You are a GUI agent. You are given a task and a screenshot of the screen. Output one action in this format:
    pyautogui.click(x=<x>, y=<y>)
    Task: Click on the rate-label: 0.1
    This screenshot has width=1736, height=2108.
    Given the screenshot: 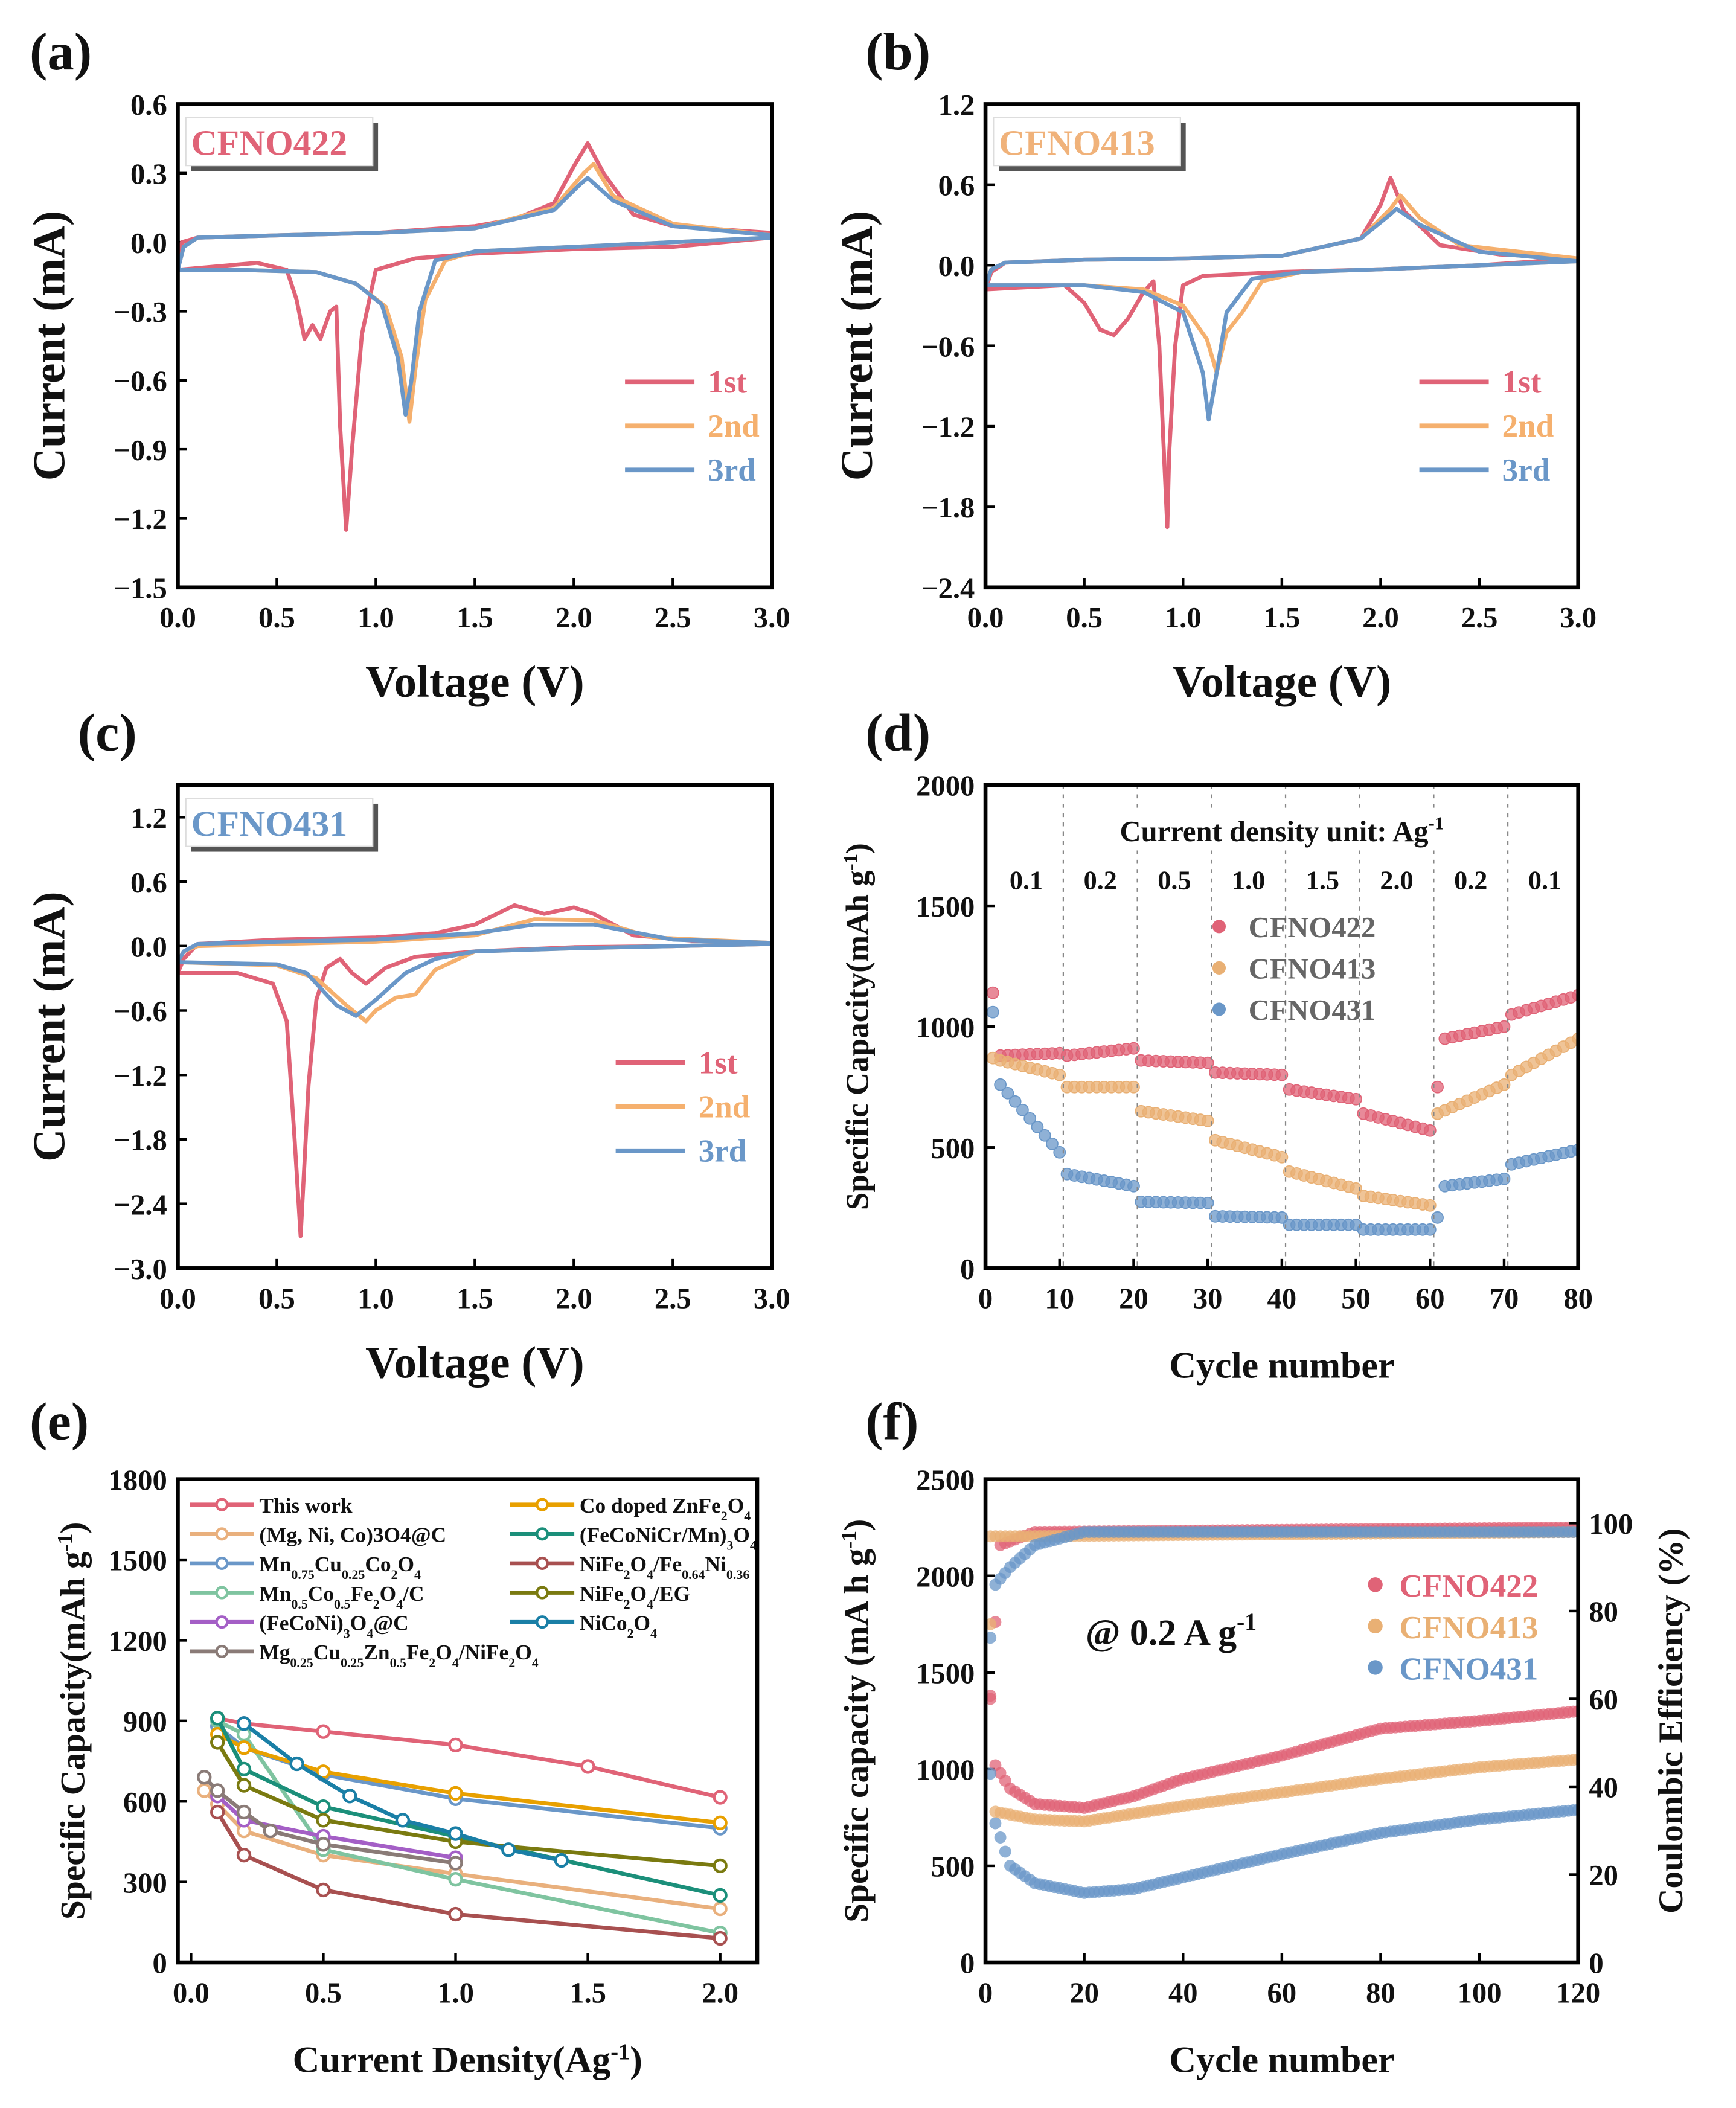 What is the action you would take?
    pyautogui.click(x=1026, y=880)
    